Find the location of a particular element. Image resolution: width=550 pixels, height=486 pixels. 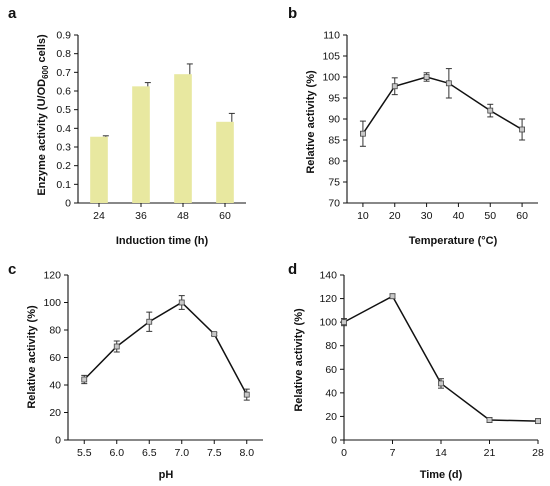

panel-letter-c: c is located at coordinates (12, 269).